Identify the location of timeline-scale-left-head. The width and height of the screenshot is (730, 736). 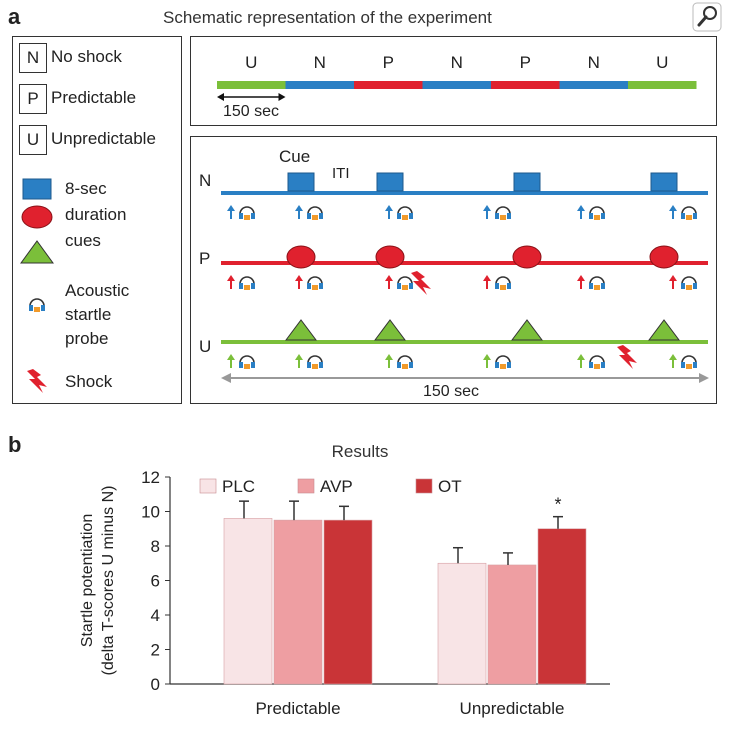
(226, 378).